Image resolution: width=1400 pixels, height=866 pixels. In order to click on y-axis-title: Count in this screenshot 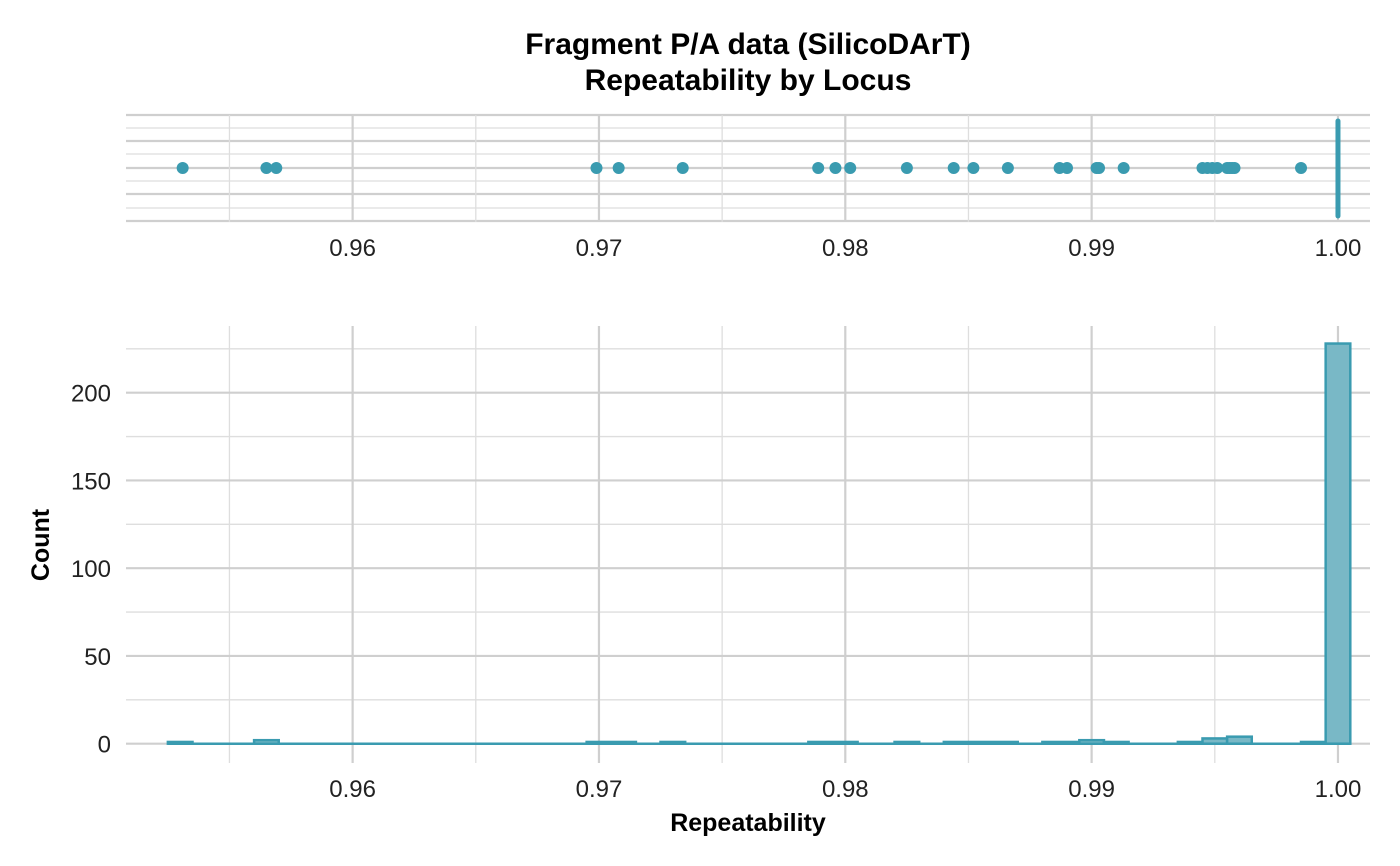, I will do `click(41, 544)`.